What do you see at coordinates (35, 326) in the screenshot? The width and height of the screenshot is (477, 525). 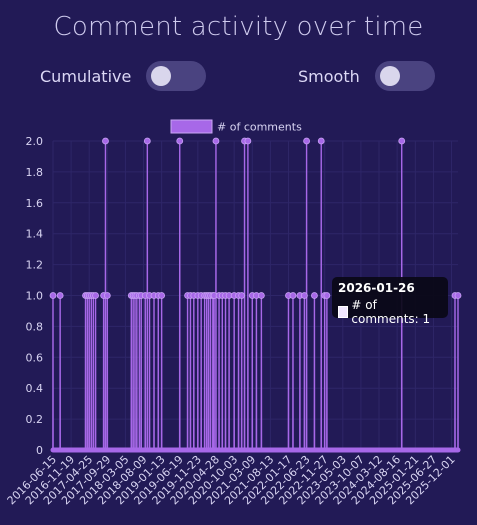 I see `y-tick-label: 0.8` at bounding box center [35, 326].